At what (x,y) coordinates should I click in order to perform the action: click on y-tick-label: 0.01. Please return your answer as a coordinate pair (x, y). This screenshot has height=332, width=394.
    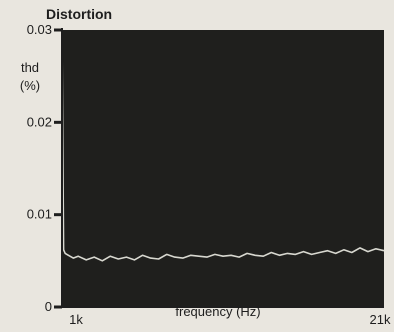
    Looking at the image, I should click on (39, 214).